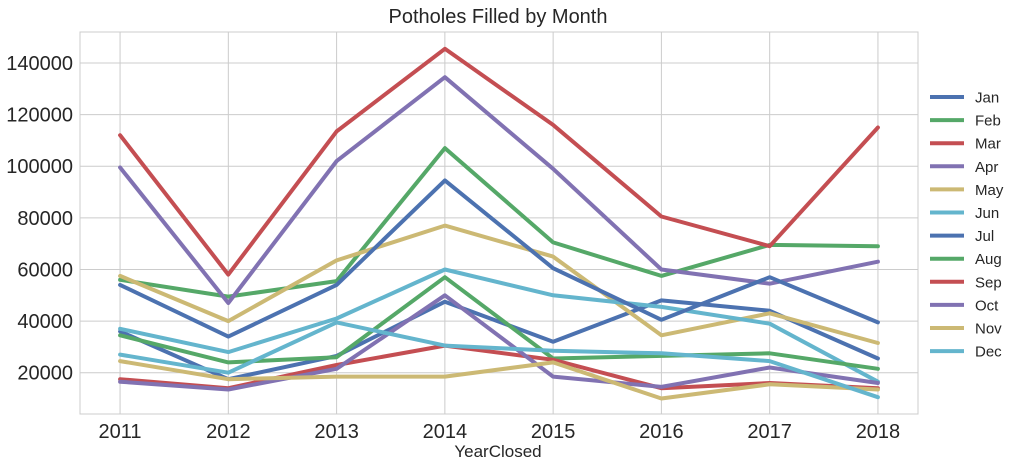 Image resolution: width=1019 pixels, height=466 pixels. Describe the element at coordinates (497, 451) in the screenshot. I see `x-axis-label: YearClosed` at that location.